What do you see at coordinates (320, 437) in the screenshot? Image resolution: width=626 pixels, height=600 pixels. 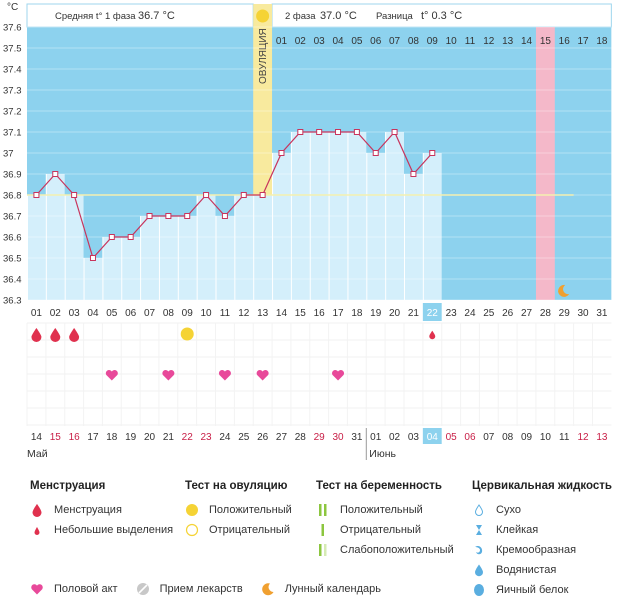 I see `calendar-date-label: 29` at bounding box center [320, 437].